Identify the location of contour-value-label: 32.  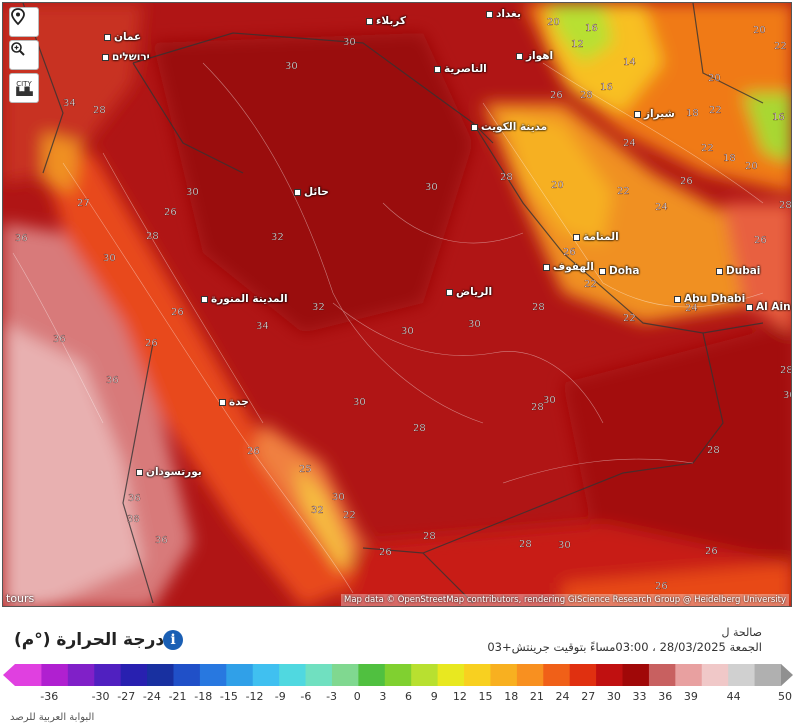
(277, 237).